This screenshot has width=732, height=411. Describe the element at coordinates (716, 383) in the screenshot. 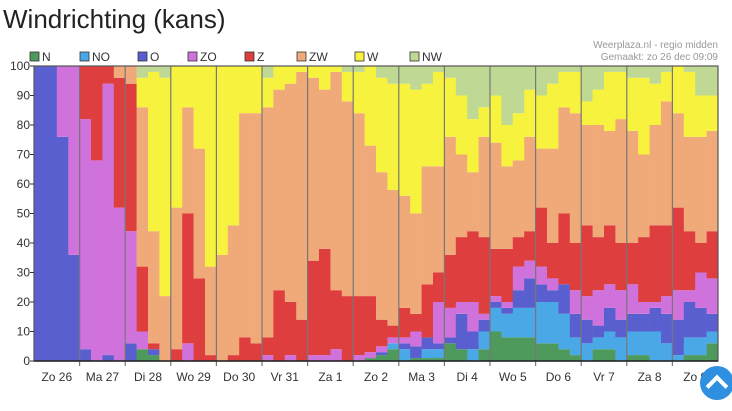

I see `scroll-to-top-button` at that location.